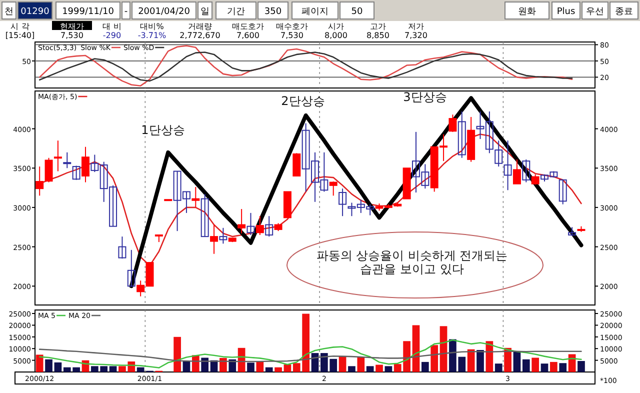 This screenshot has width=640, height=393. What do you see at coordinates (152, 26) in the screenshot?
I see `text: 대비%` at bounding box center [152, 26].